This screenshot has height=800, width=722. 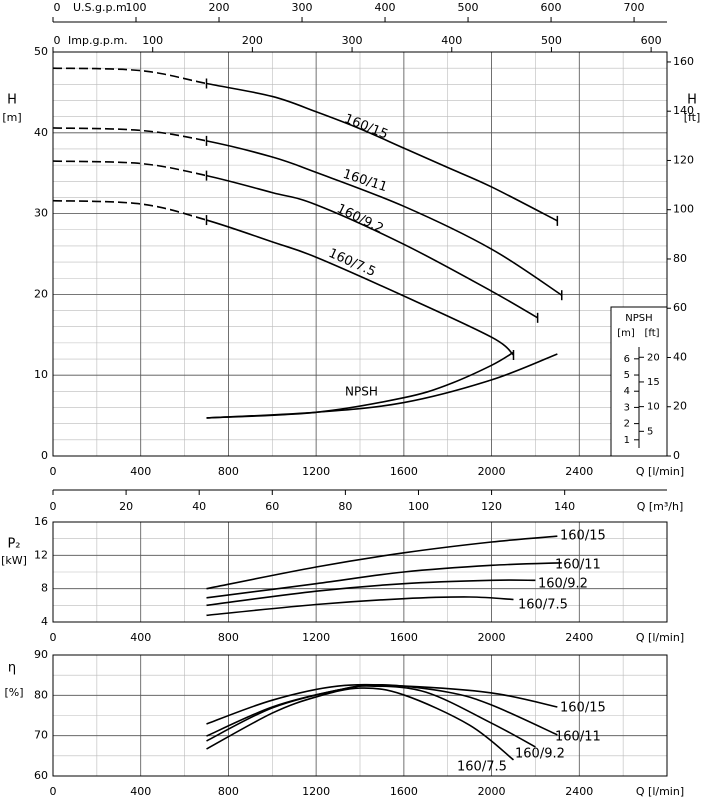 What do you see at coordinates (41, 132) in the screenshot?
I see `y-tick-label: 40` at bounding box center [41, 132].